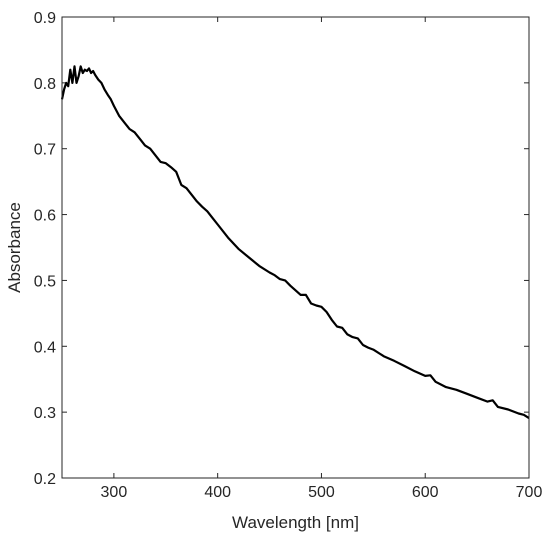 The height and width of the screenshot is (539, 550). What do you see at coordinates (217, 492) in the screenshot?
I see `x-tick-label: 400` at bounding box center [217, 492].